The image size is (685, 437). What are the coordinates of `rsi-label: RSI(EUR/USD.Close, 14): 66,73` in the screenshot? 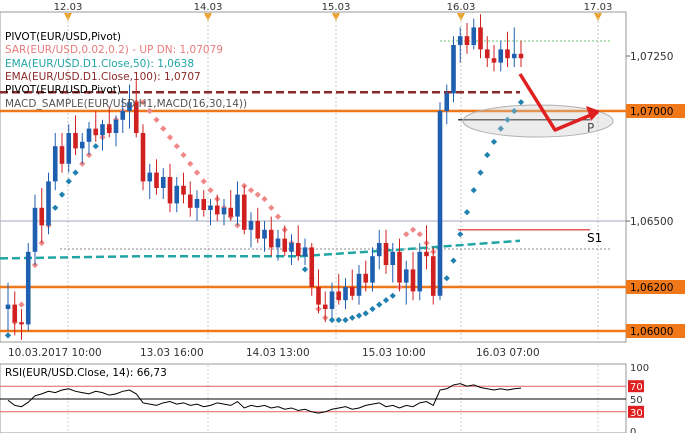 It's located at (86, 373).